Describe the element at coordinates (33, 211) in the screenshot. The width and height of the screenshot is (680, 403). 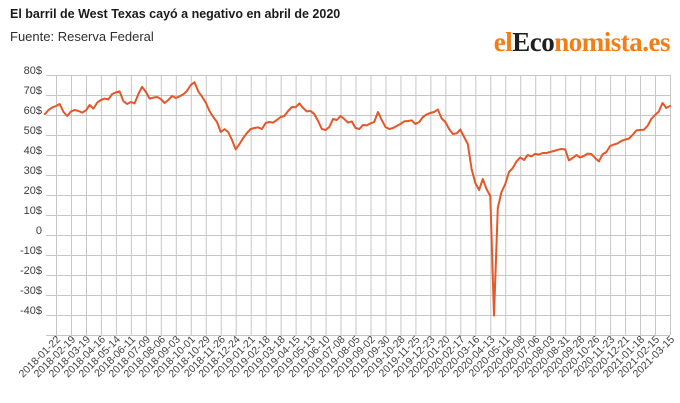
I see `y-tick-label: 10$` at that location.